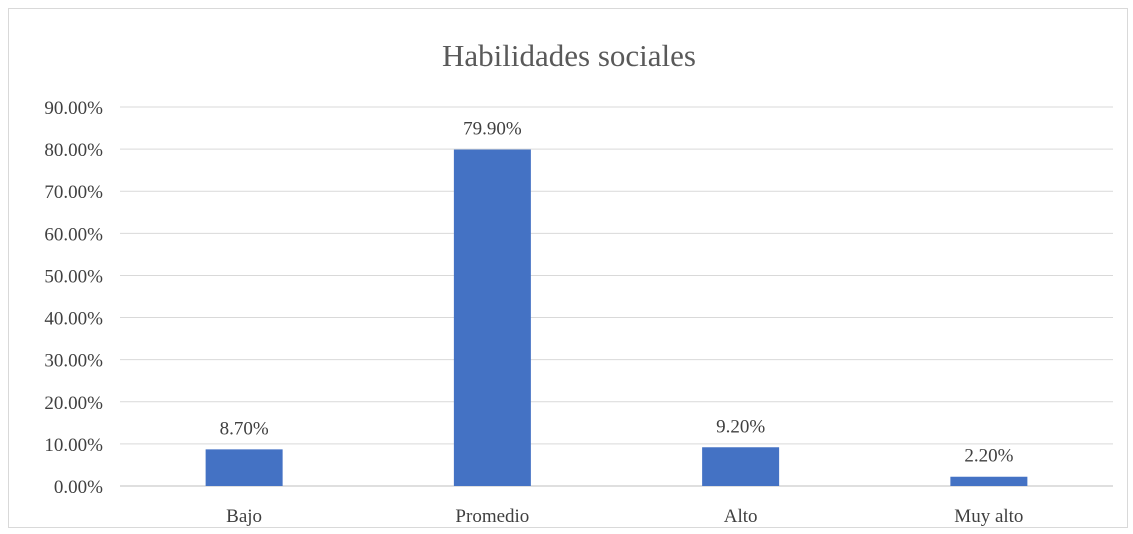 This screenshot has height=534, width=1133. What do you see at coordinates (244, 516) in the screenshot?
I see `x-category-label: Bajo` at bounding box center [244, 516].